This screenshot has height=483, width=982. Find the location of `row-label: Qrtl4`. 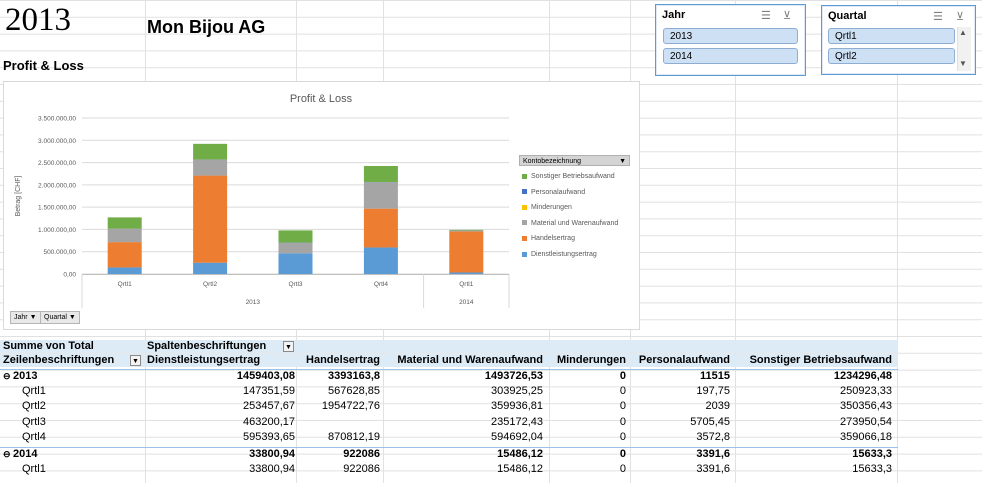

row-label: Qrtl4 is located at coordinates (34, 437).